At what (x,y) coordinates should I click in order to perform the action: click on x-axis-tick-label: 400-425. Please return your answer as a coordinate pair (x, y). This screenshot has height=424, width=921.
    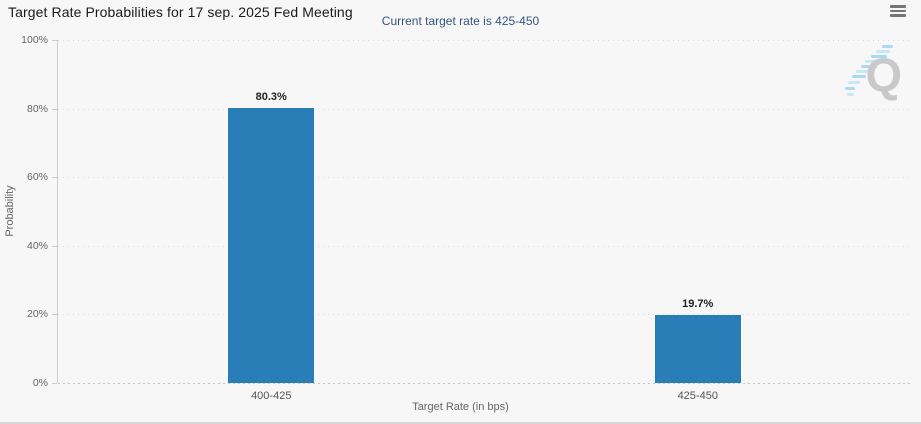
    Looking at the image, I should click on (271, 396).